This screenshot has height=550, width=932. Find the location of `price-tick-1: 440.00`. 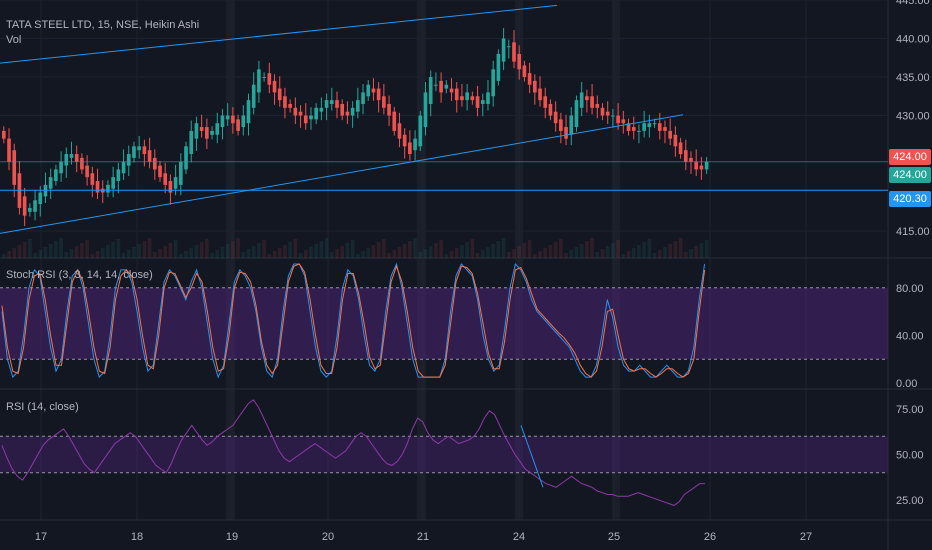

price-tick-1: 440.00 is located at coordinates (913, 40).